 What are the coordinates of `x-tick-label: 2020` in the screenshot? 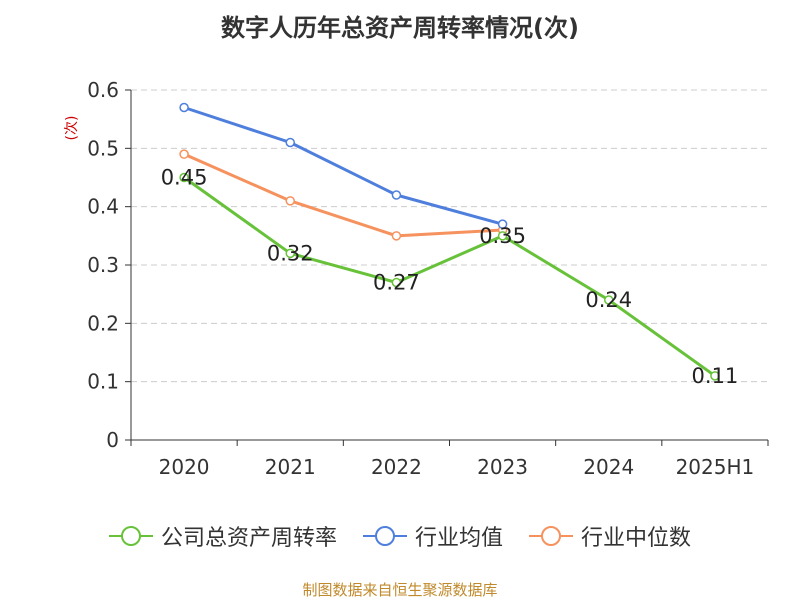 It's located at (184, 467).